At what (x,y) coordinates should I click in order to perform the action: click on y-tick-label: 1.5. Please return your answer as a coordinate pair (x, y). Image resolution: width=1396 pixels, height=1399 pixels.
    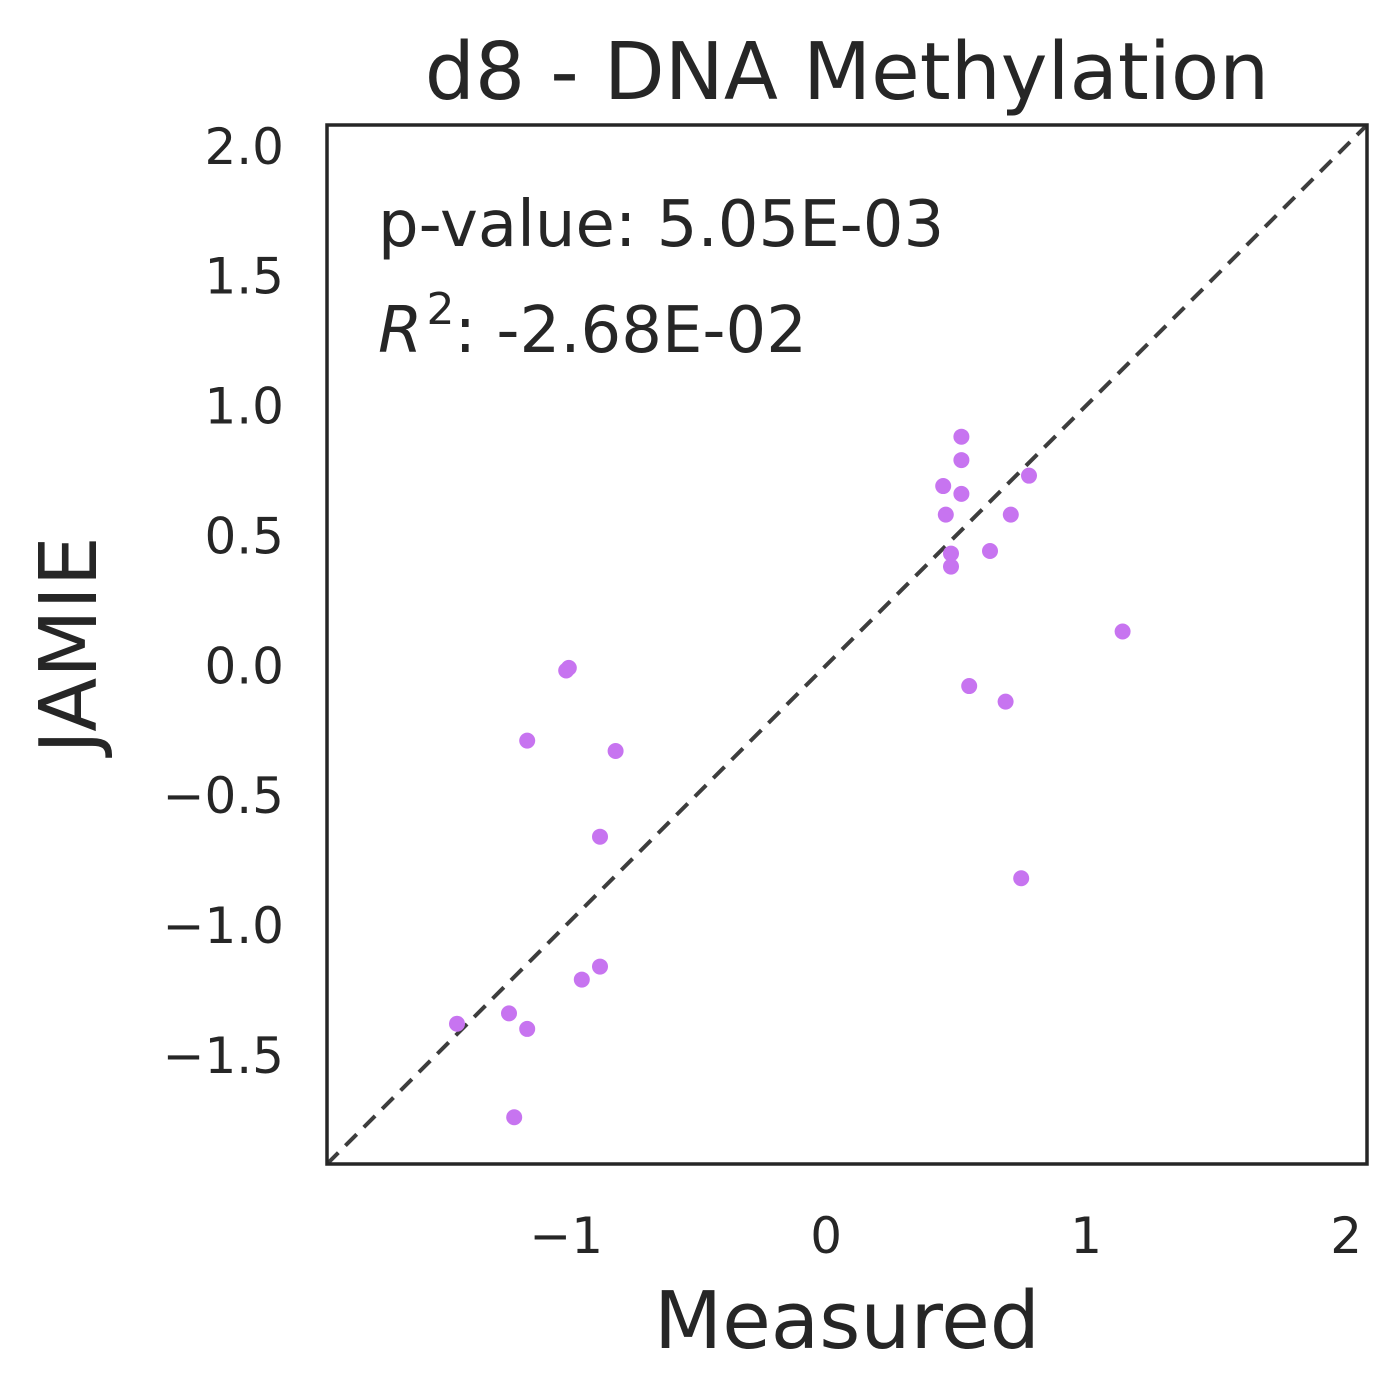
    Looking at the image, I should click on (244, 277).